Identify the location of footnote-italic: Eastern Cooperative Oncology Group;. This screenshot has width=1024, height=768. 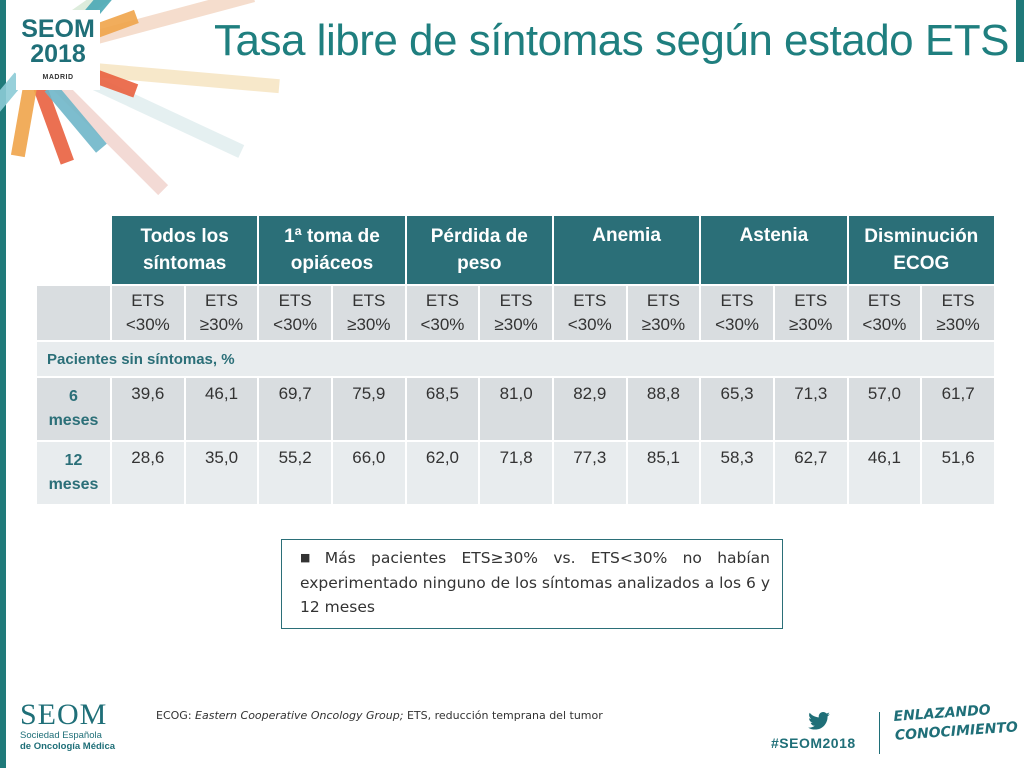
(299, 715).